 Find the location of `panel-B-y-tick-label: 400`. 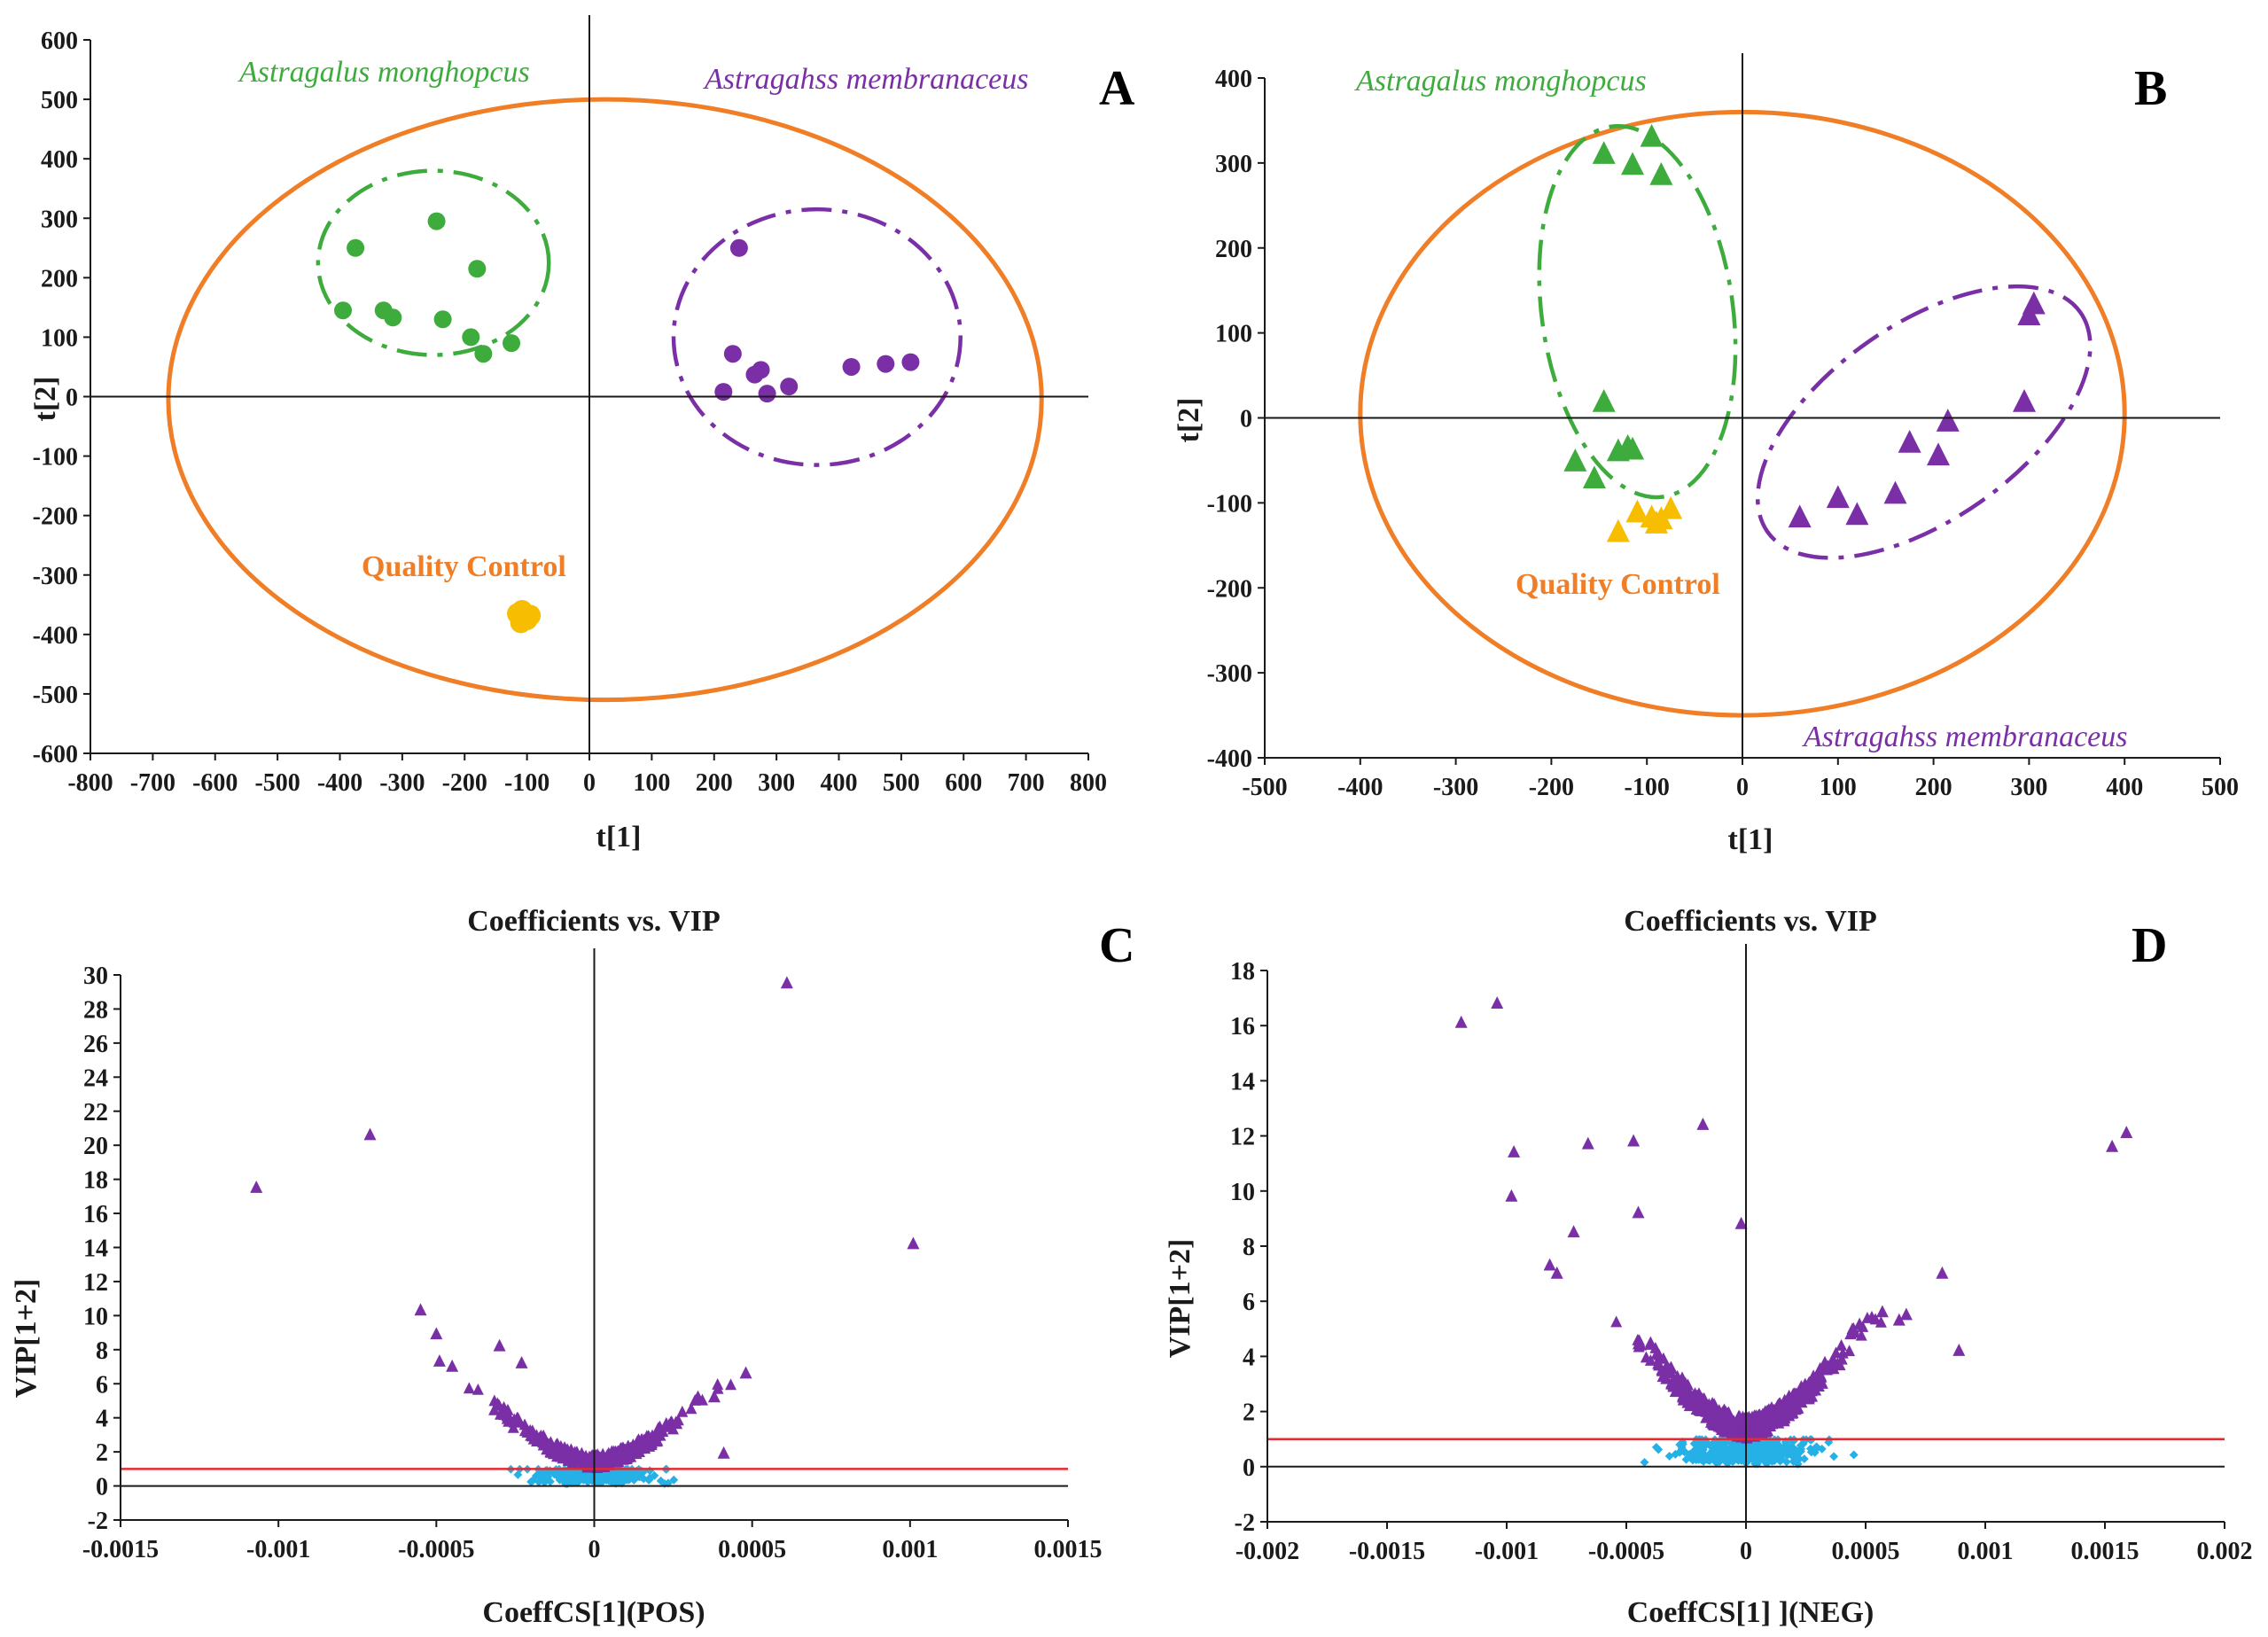

panel-B-y-tick-label: 400 is located at coordinates (1233, 79).